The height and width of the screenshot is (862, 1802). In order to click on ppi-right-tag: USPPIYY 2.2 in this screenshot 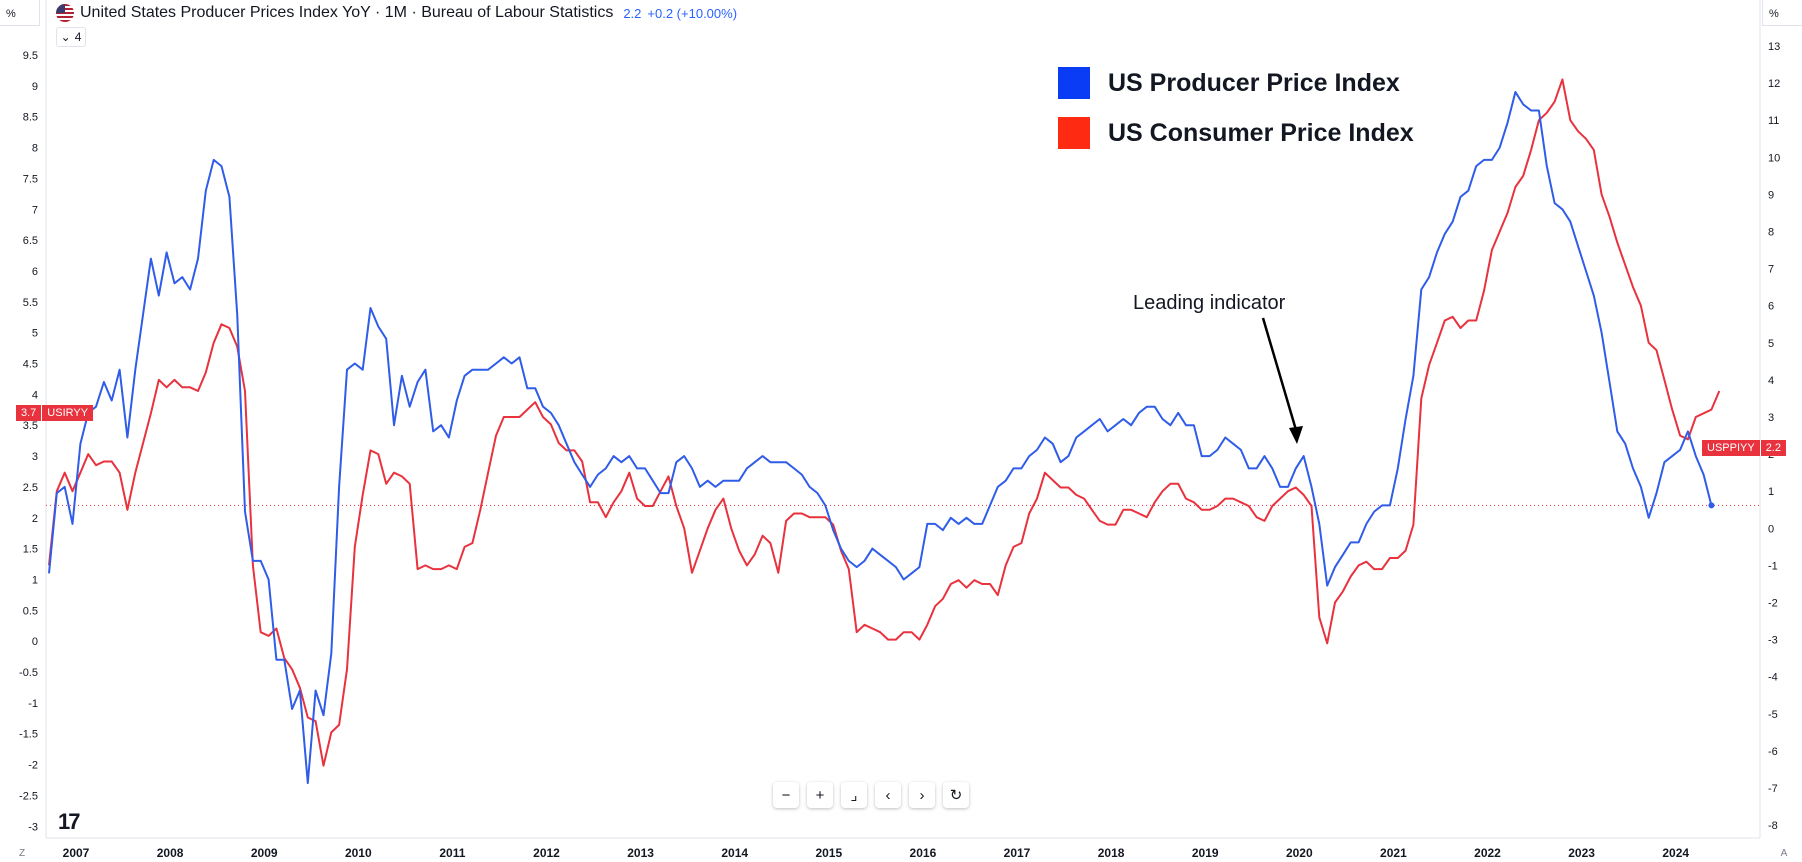, I will do `click(1744, 448)`.